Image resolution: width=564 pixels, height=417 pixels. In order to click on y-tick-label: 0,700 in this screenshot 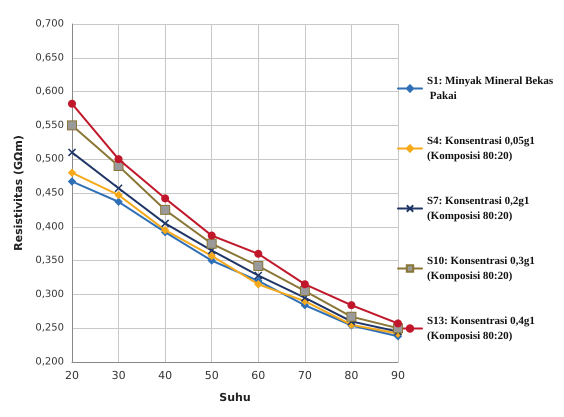, I will do `click(49, 24)`.